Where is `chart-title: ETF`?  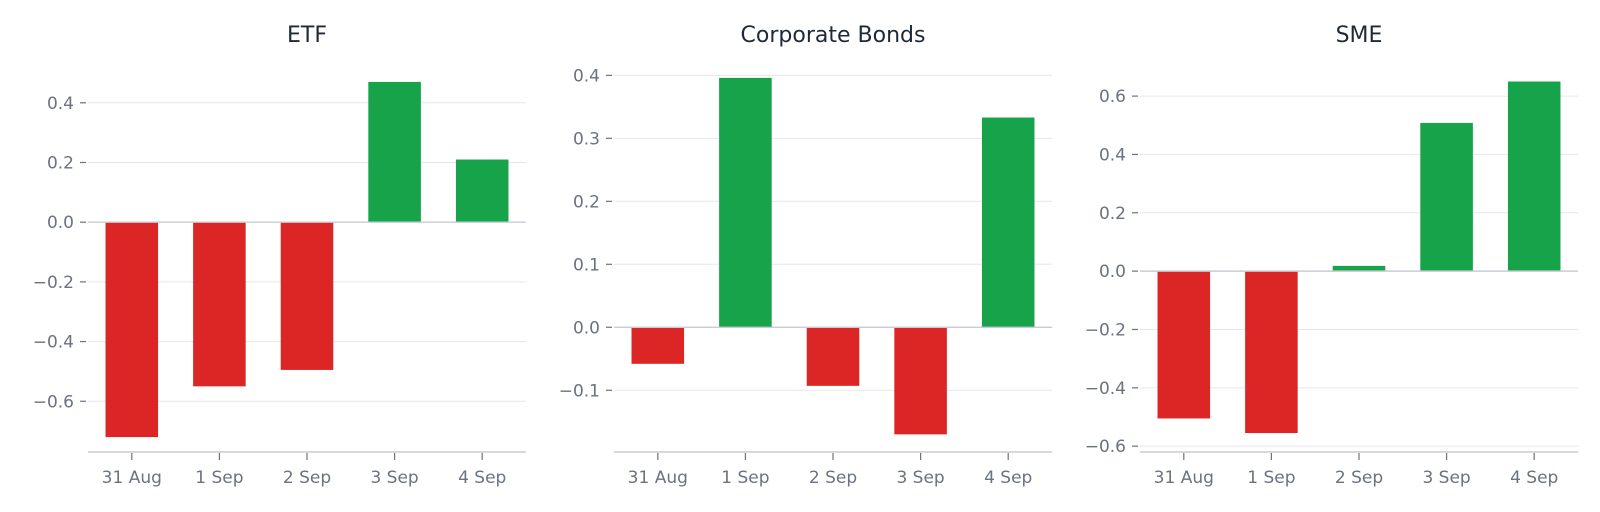
chart-title: ETF is located at coordinates (307, 35).